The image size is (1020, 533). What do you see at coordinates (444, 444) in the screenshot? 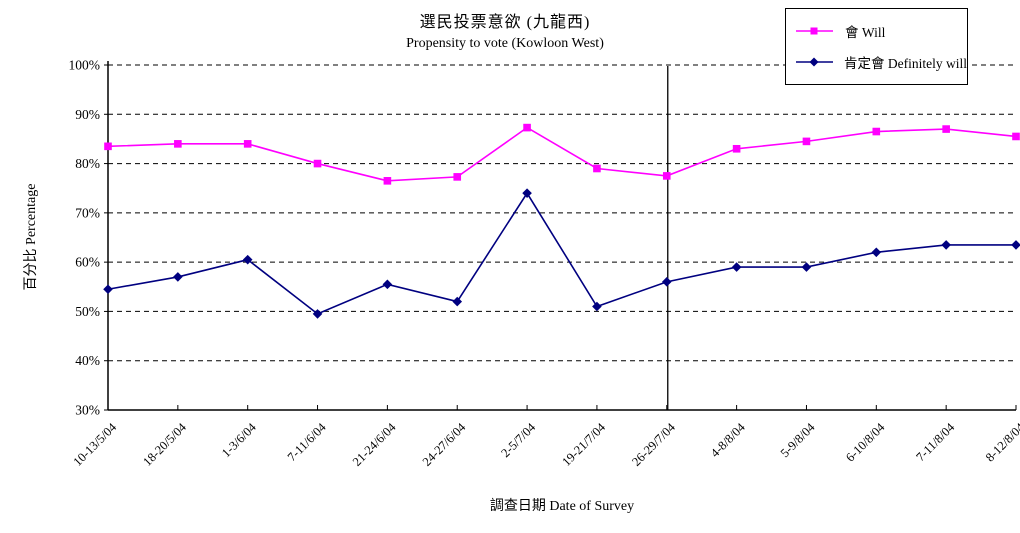
I see `x-tick-label: 24-27/6/04` at bounding box center [444, 444].